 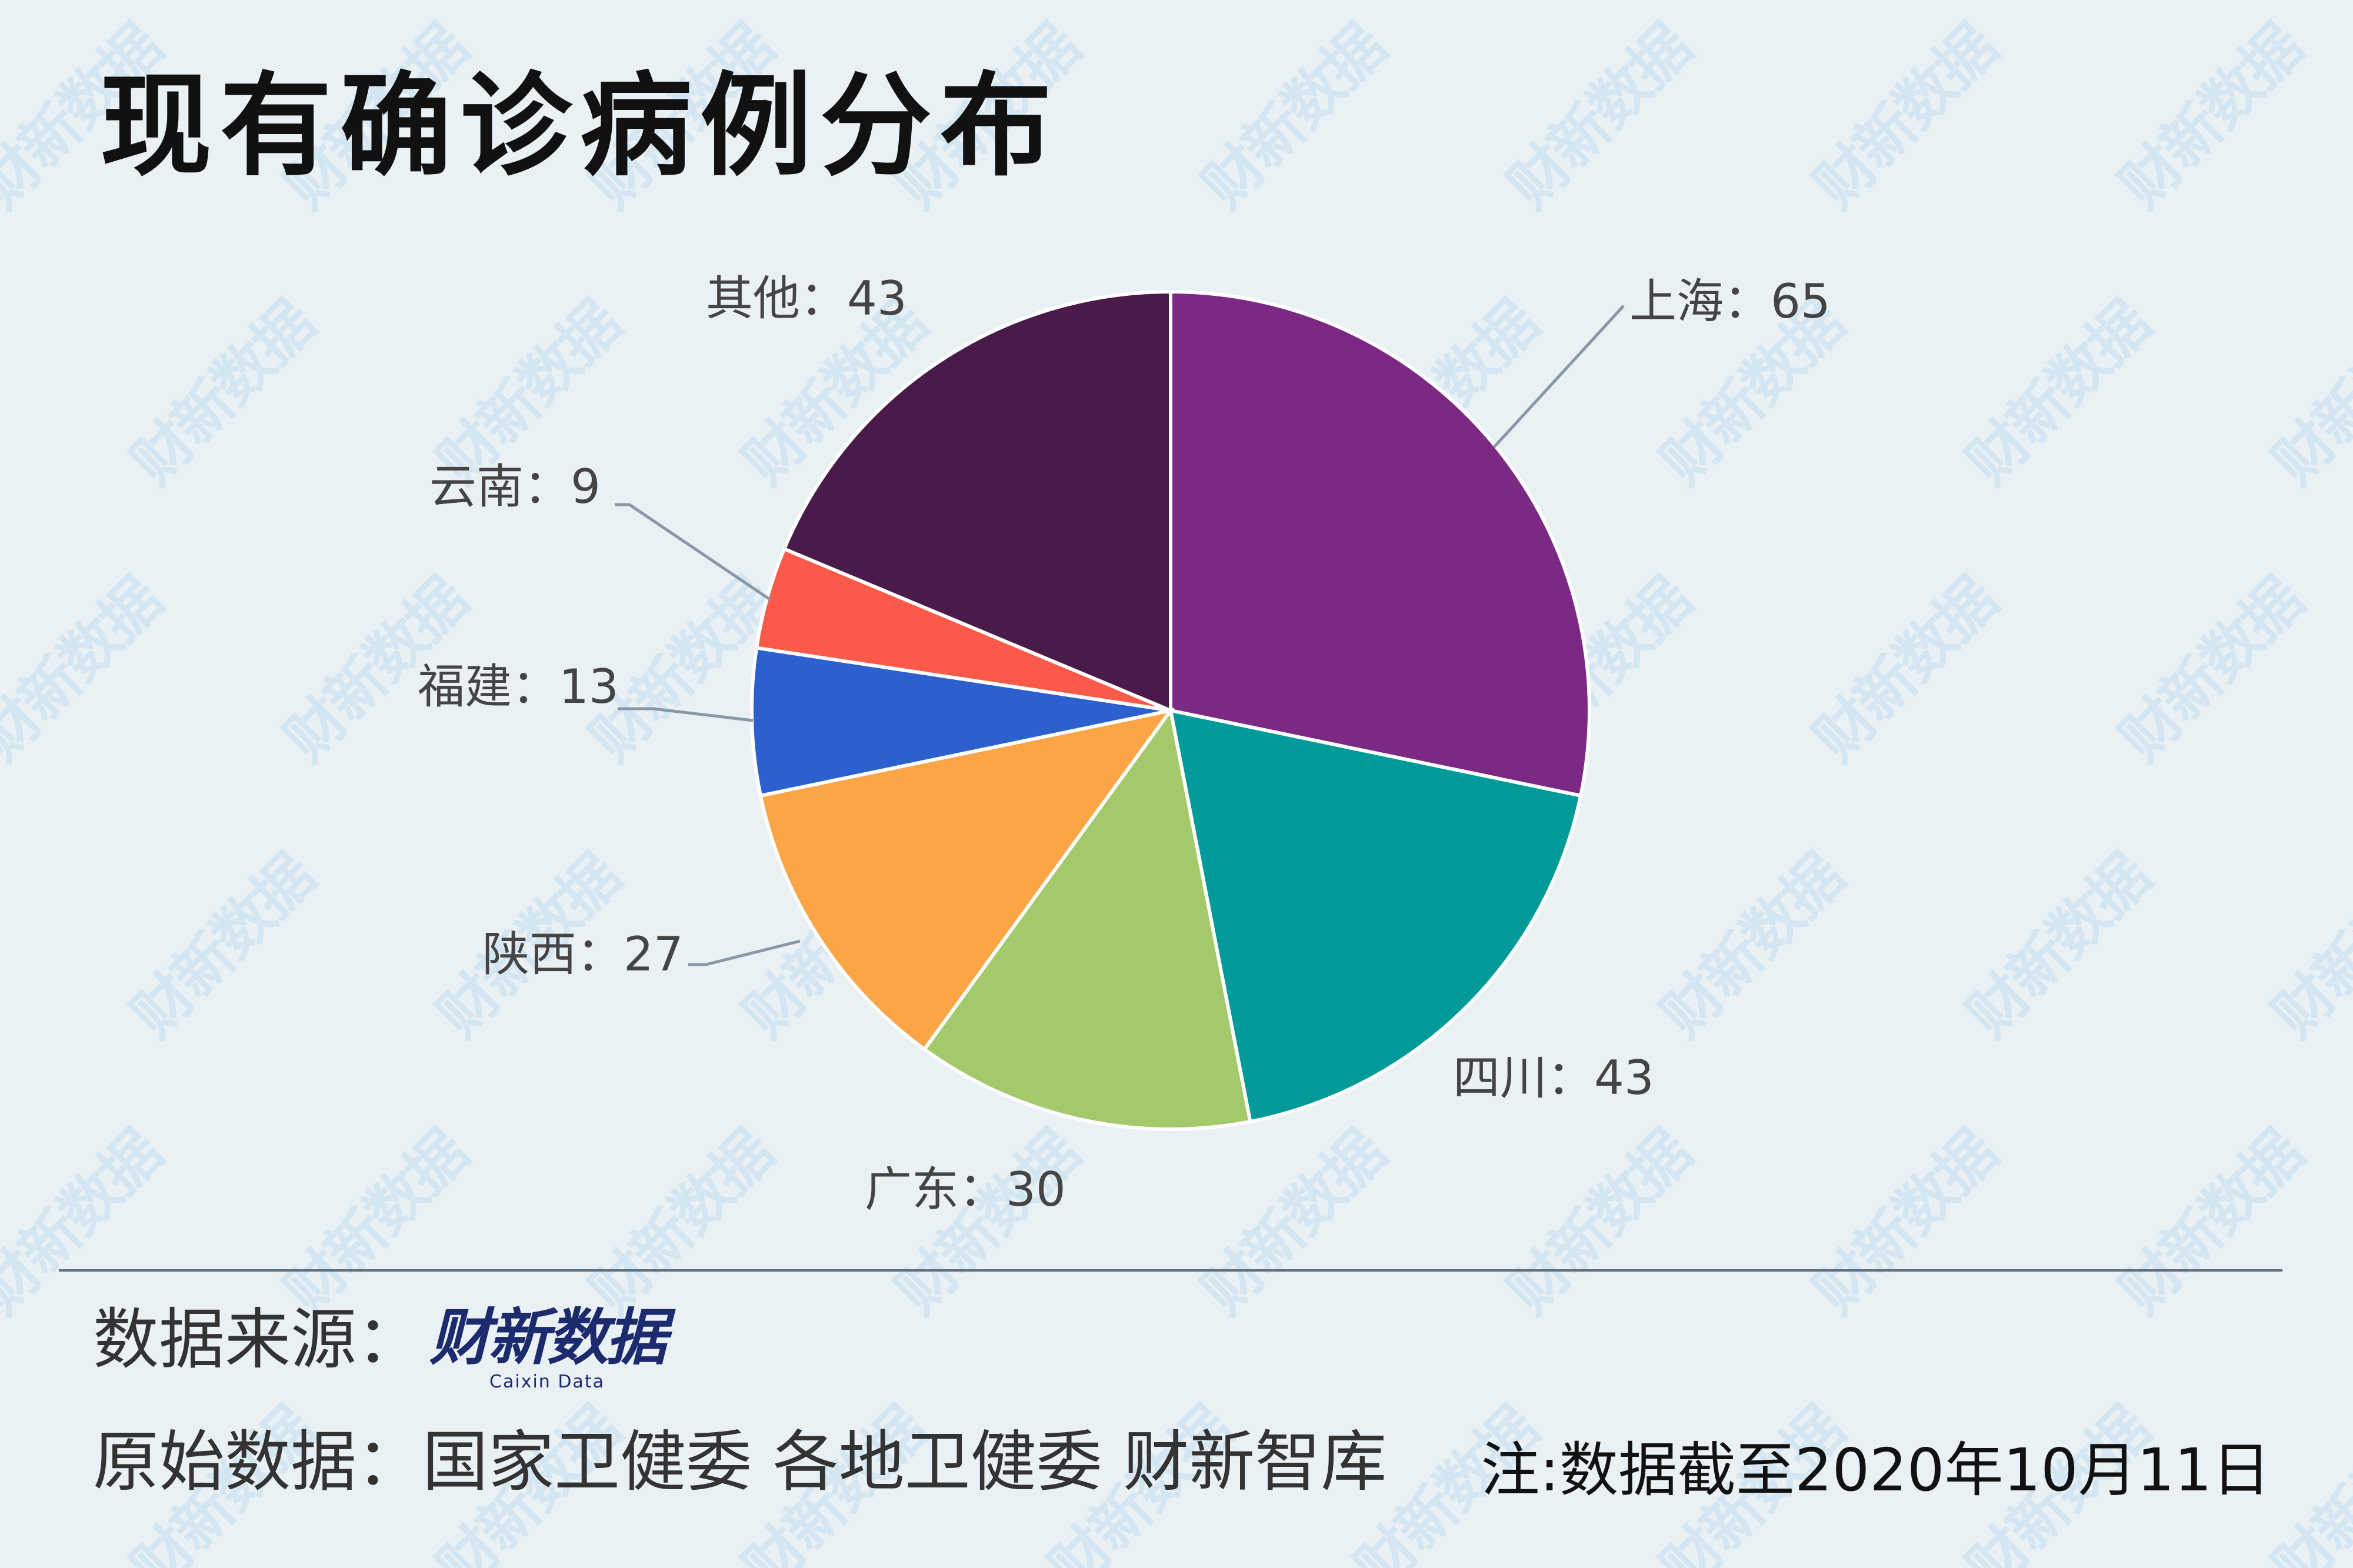 What do you see at coordinates (977, 501) in the screenshot?
I see `pie-slice-其他` at bounding box center [977, 501].